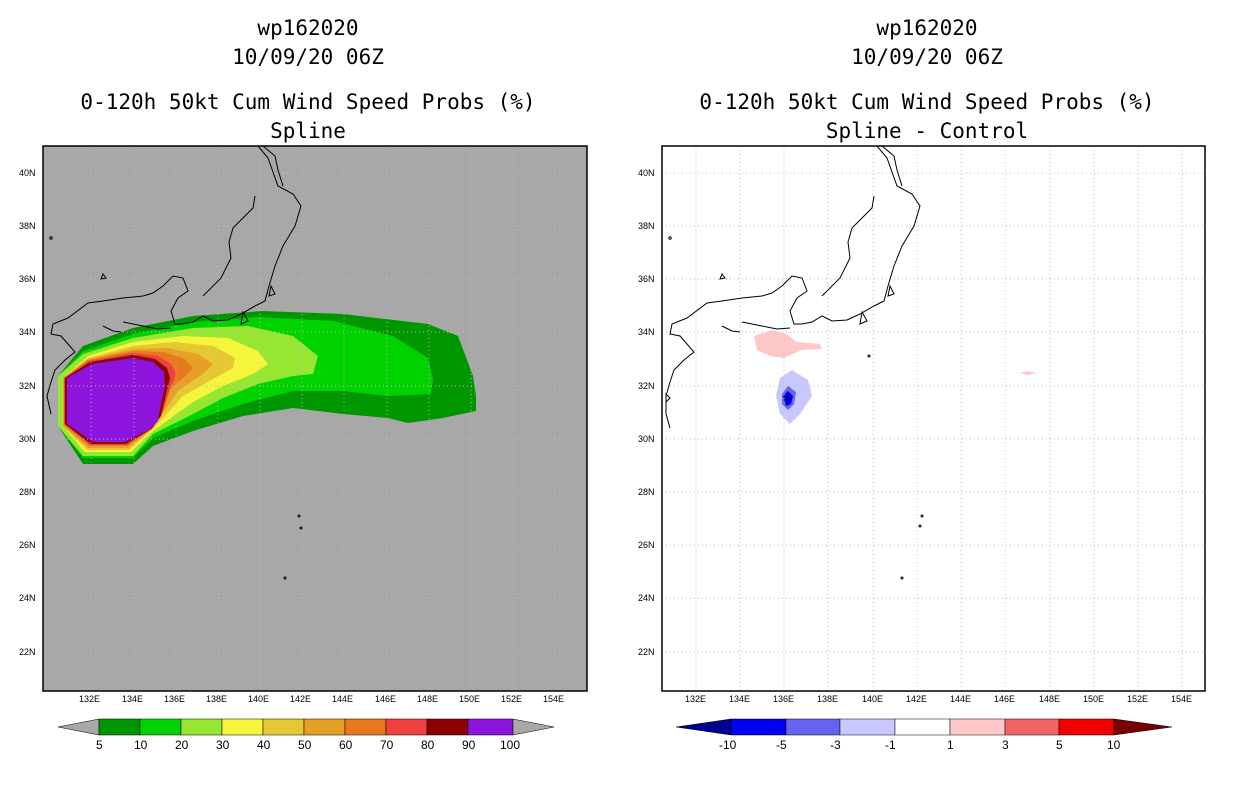 The width and height of the screenshot is (1236, 800). What do you see at coordinates (27, 386) in the screenshot?
I see `left-lat-label: 32N` at bounding box center [27, 386].